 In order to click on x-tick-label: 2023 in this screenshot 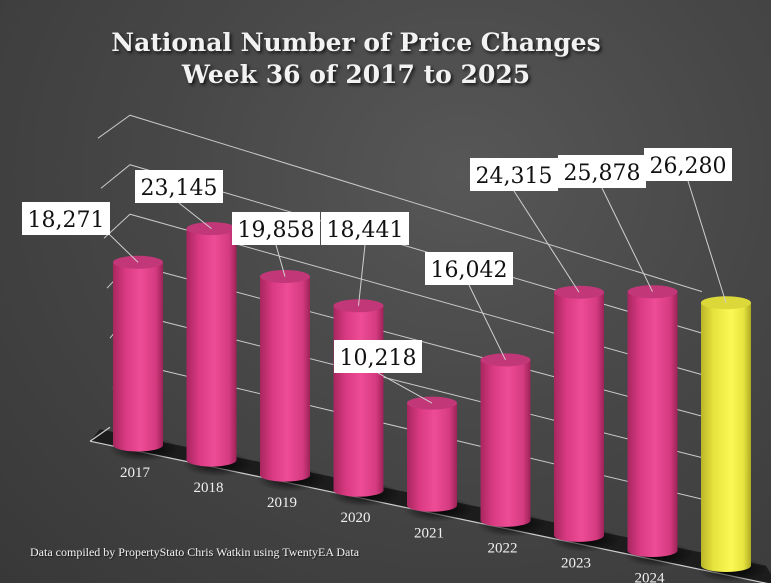, I will do `click(576, 563)`.